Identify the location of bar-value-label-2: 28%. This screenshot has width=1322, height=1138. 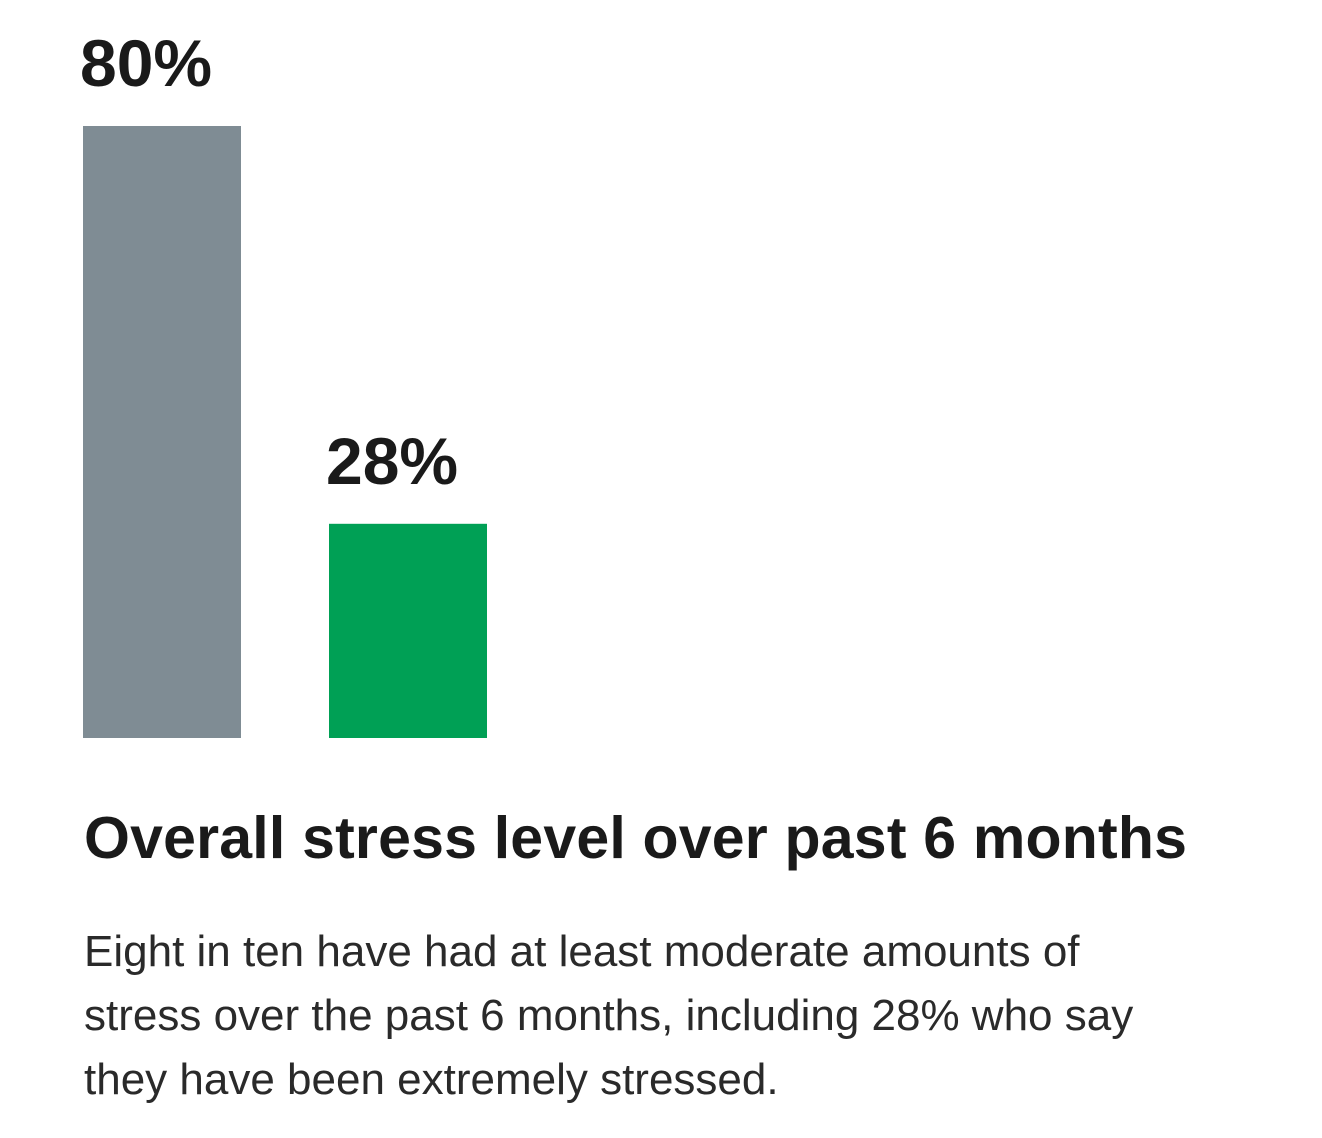
(392, 461).